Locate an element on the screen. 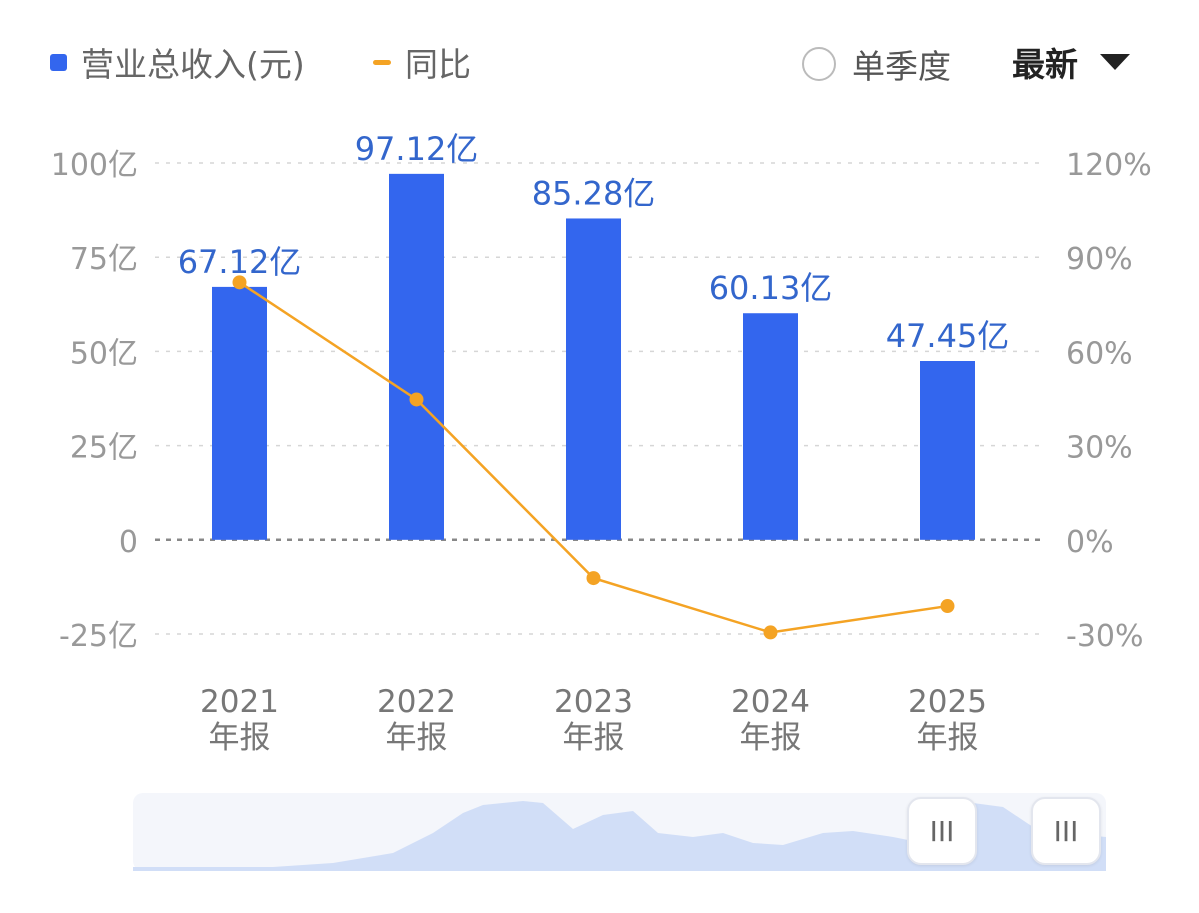  right-axis-tick-label: 30% is located at coordinates (1099, 448).